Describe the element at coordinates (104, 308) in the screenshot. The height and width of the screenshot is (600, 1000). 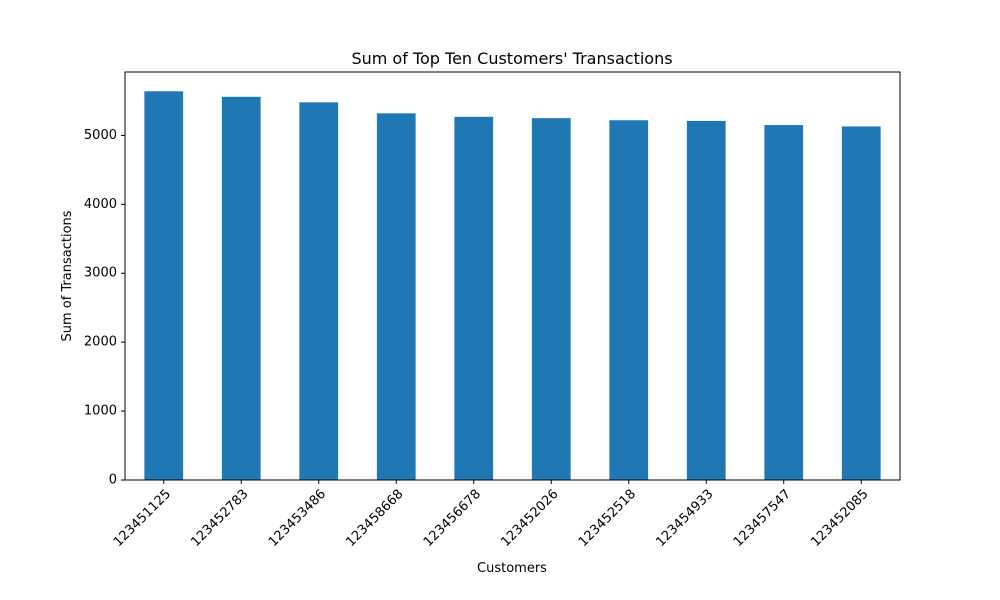
I see `y-axis: 0 1000 2000 3000 4000 5000` at that location.